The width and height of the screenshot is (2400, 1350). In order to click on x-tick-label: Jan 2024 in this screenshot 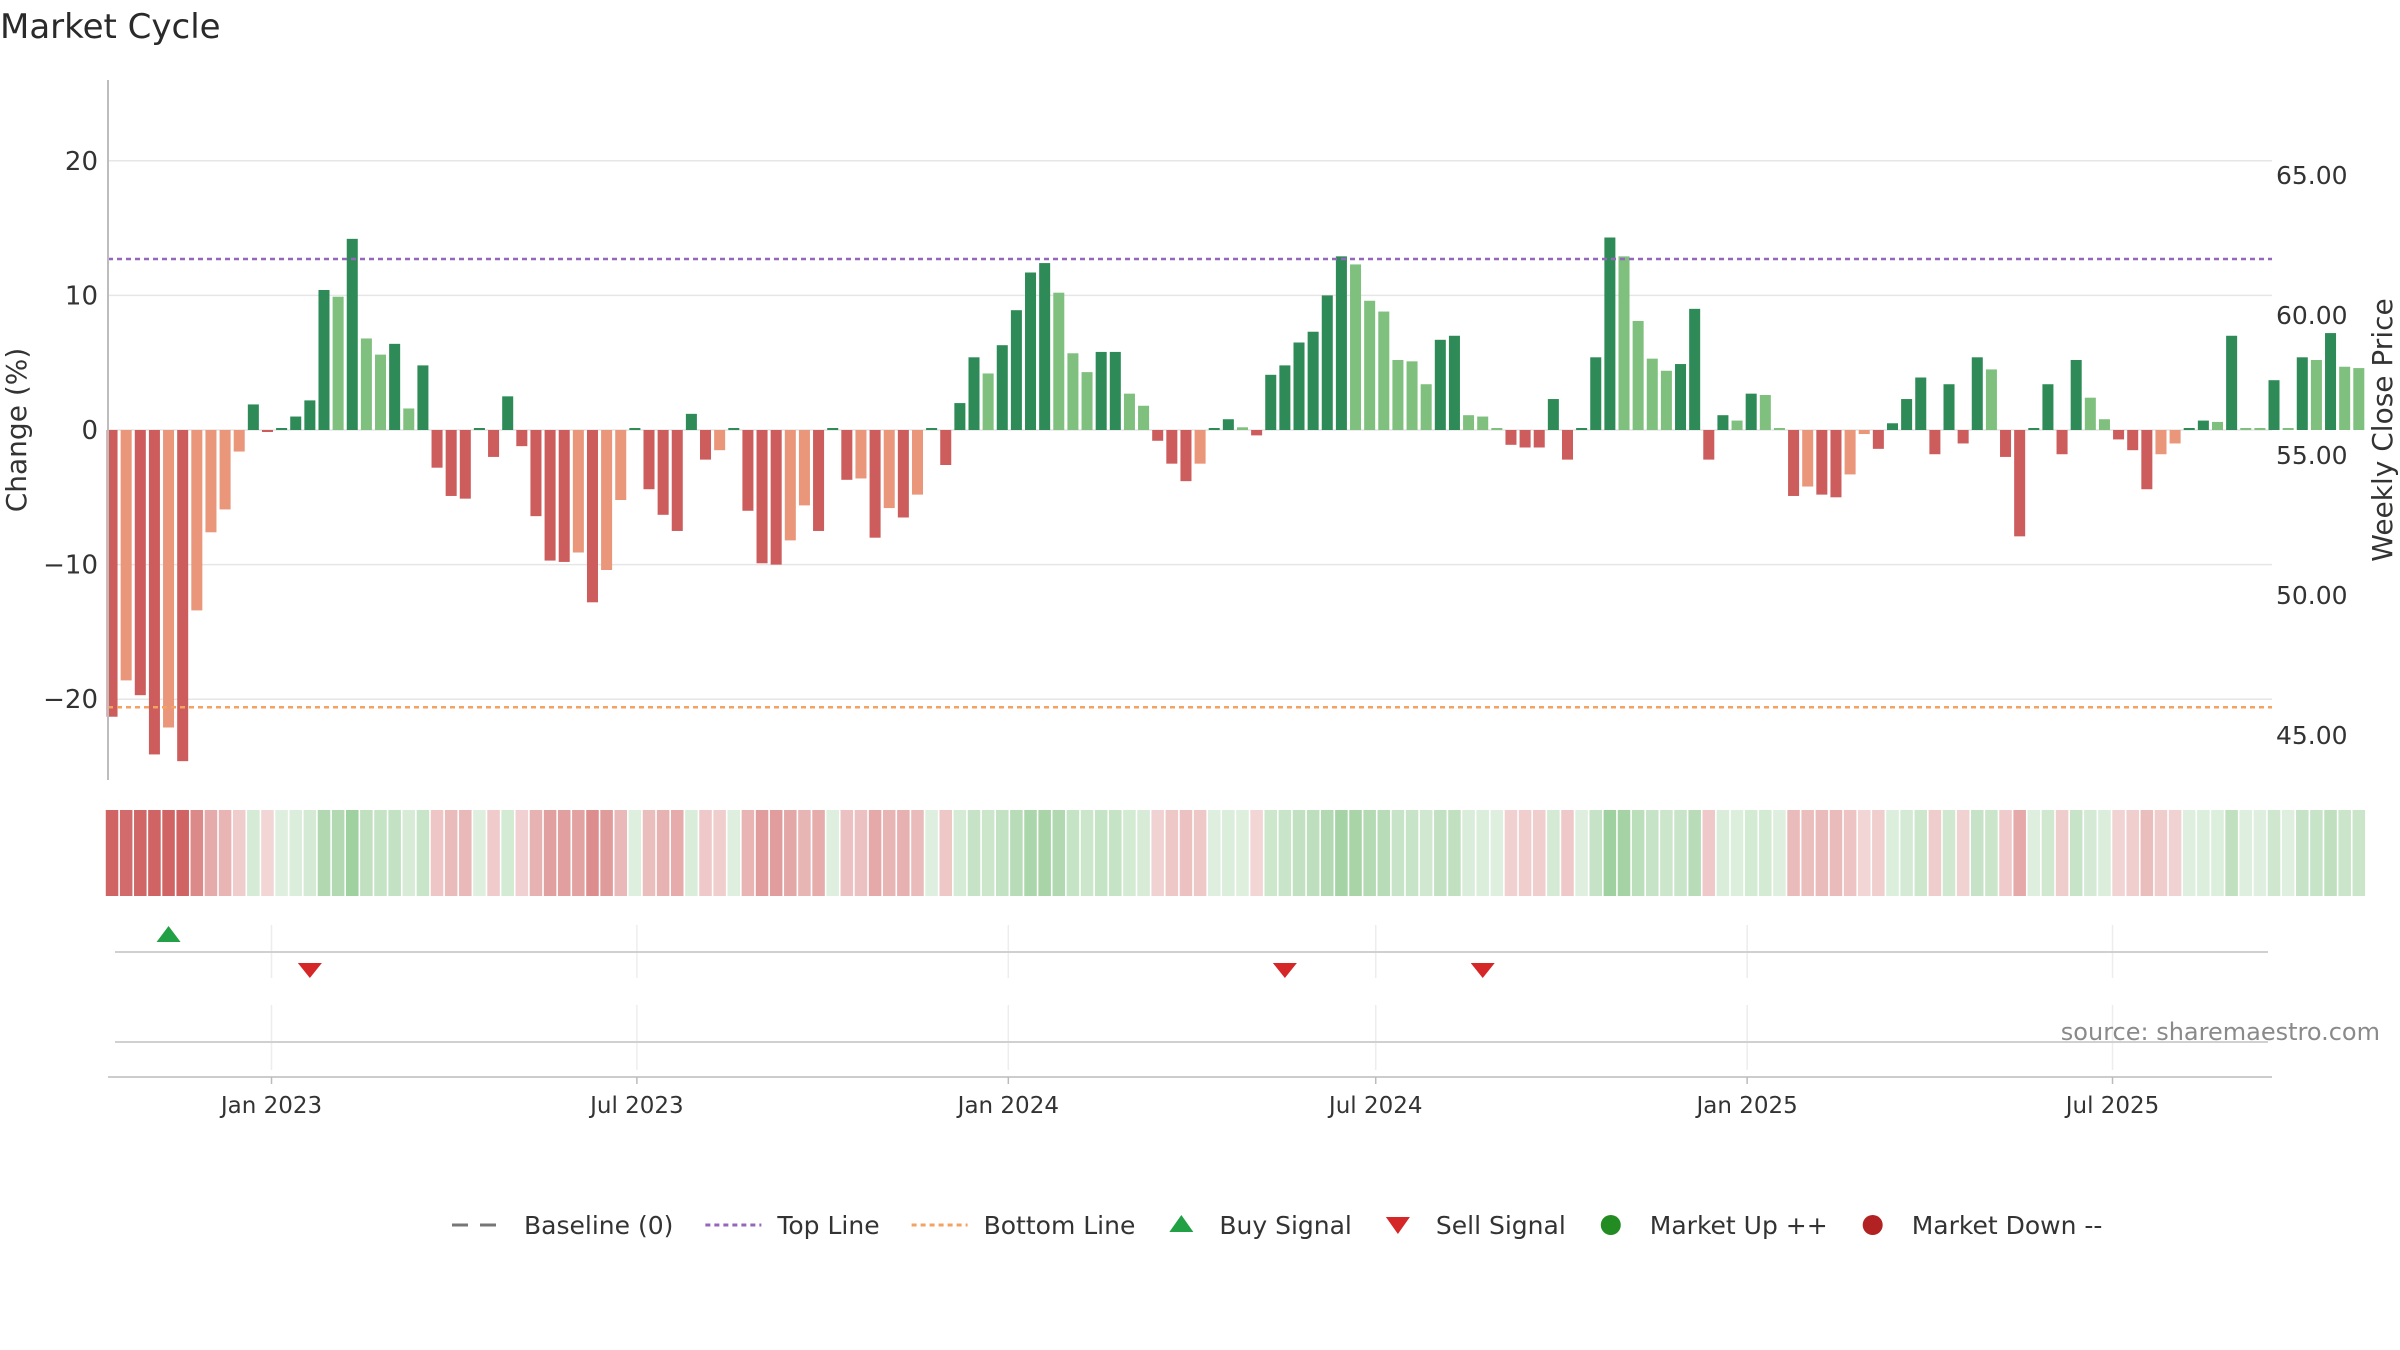, I will do `click(1007, 1106)`.